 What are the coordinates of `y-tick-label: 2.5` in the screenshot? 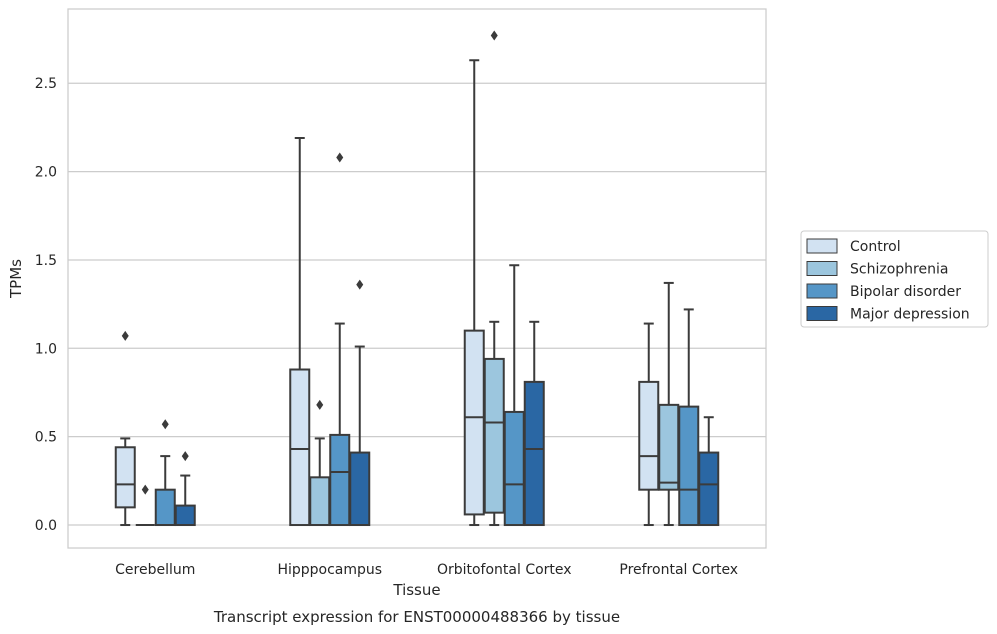 It's located at (46, 84).